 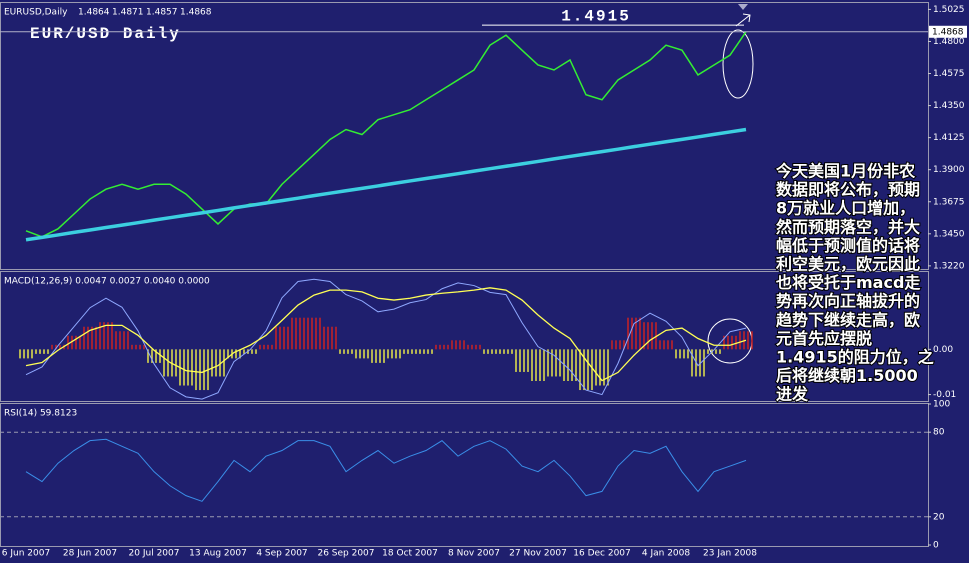 What do you see at coordinates (949, 266) in the screenshot?
I see `y-tick-label: 1.3220` at bounding box center [949, 266].